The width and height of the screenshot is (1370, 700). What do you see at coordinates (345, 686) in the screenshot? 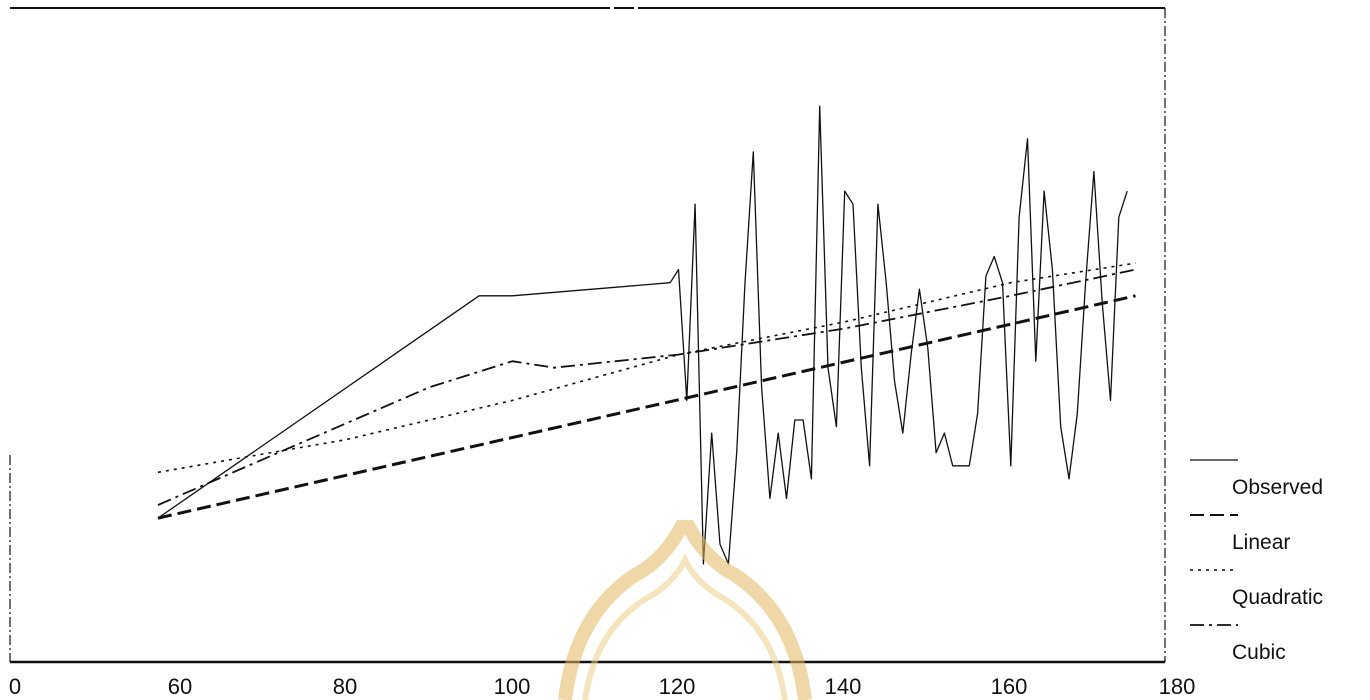
I see `x-tick-label-80: 80` at bounding box center [345, 686].